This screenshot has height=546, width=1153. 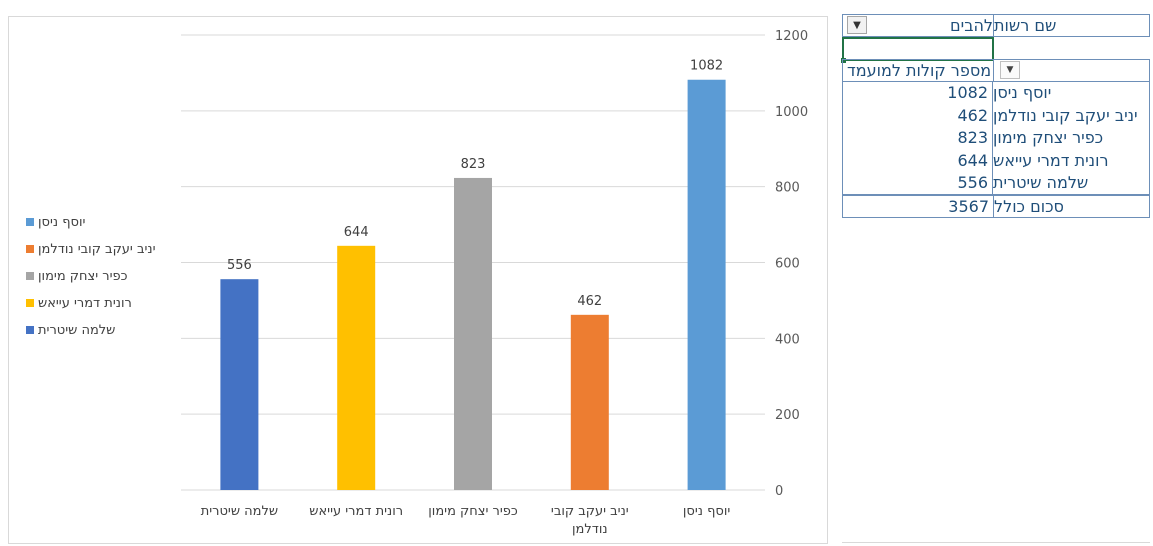 What do you see at coordinates (918, 182) in the screenshot?
I see `pivot-row-value: 556` at bounding box center [918, 182].